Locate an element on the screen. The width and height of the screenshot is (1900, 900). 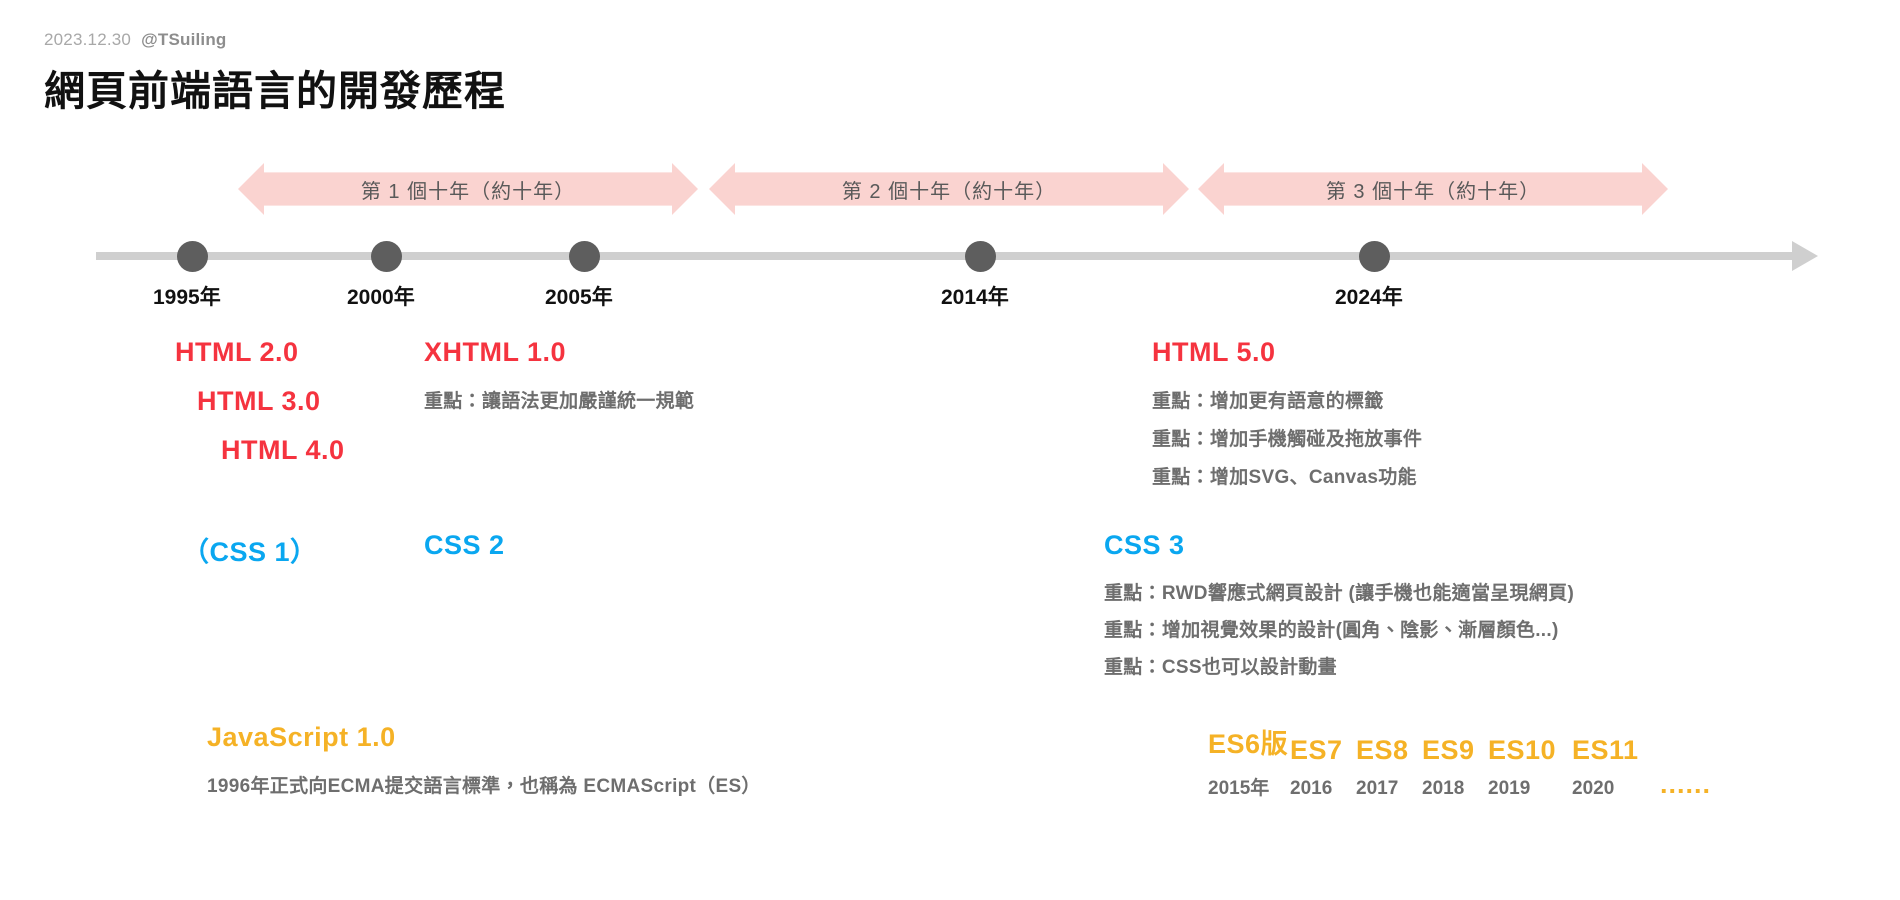
css-3-note-2: 重點：增加視覺效果的設計(圓角、陰影、漸層顏色...) is located at coordinates (1331, 630).